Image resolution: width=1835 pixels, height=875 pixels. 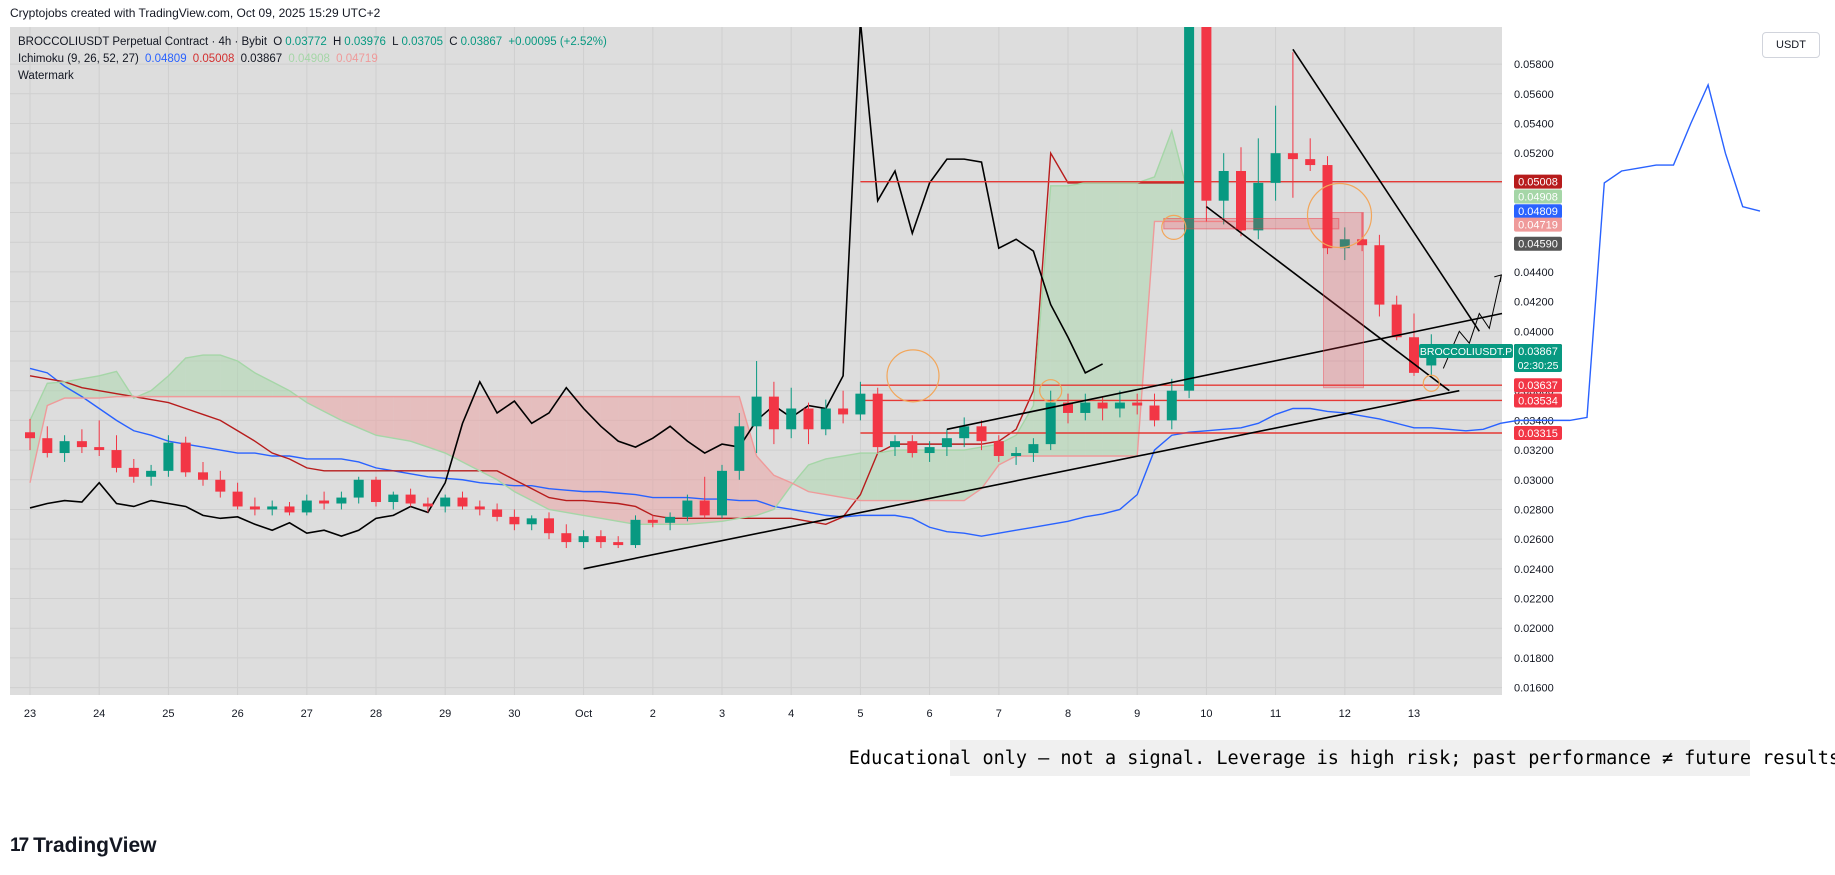 I want to click on y-tick-label: 0.04200, so click(x=1534, y=303).